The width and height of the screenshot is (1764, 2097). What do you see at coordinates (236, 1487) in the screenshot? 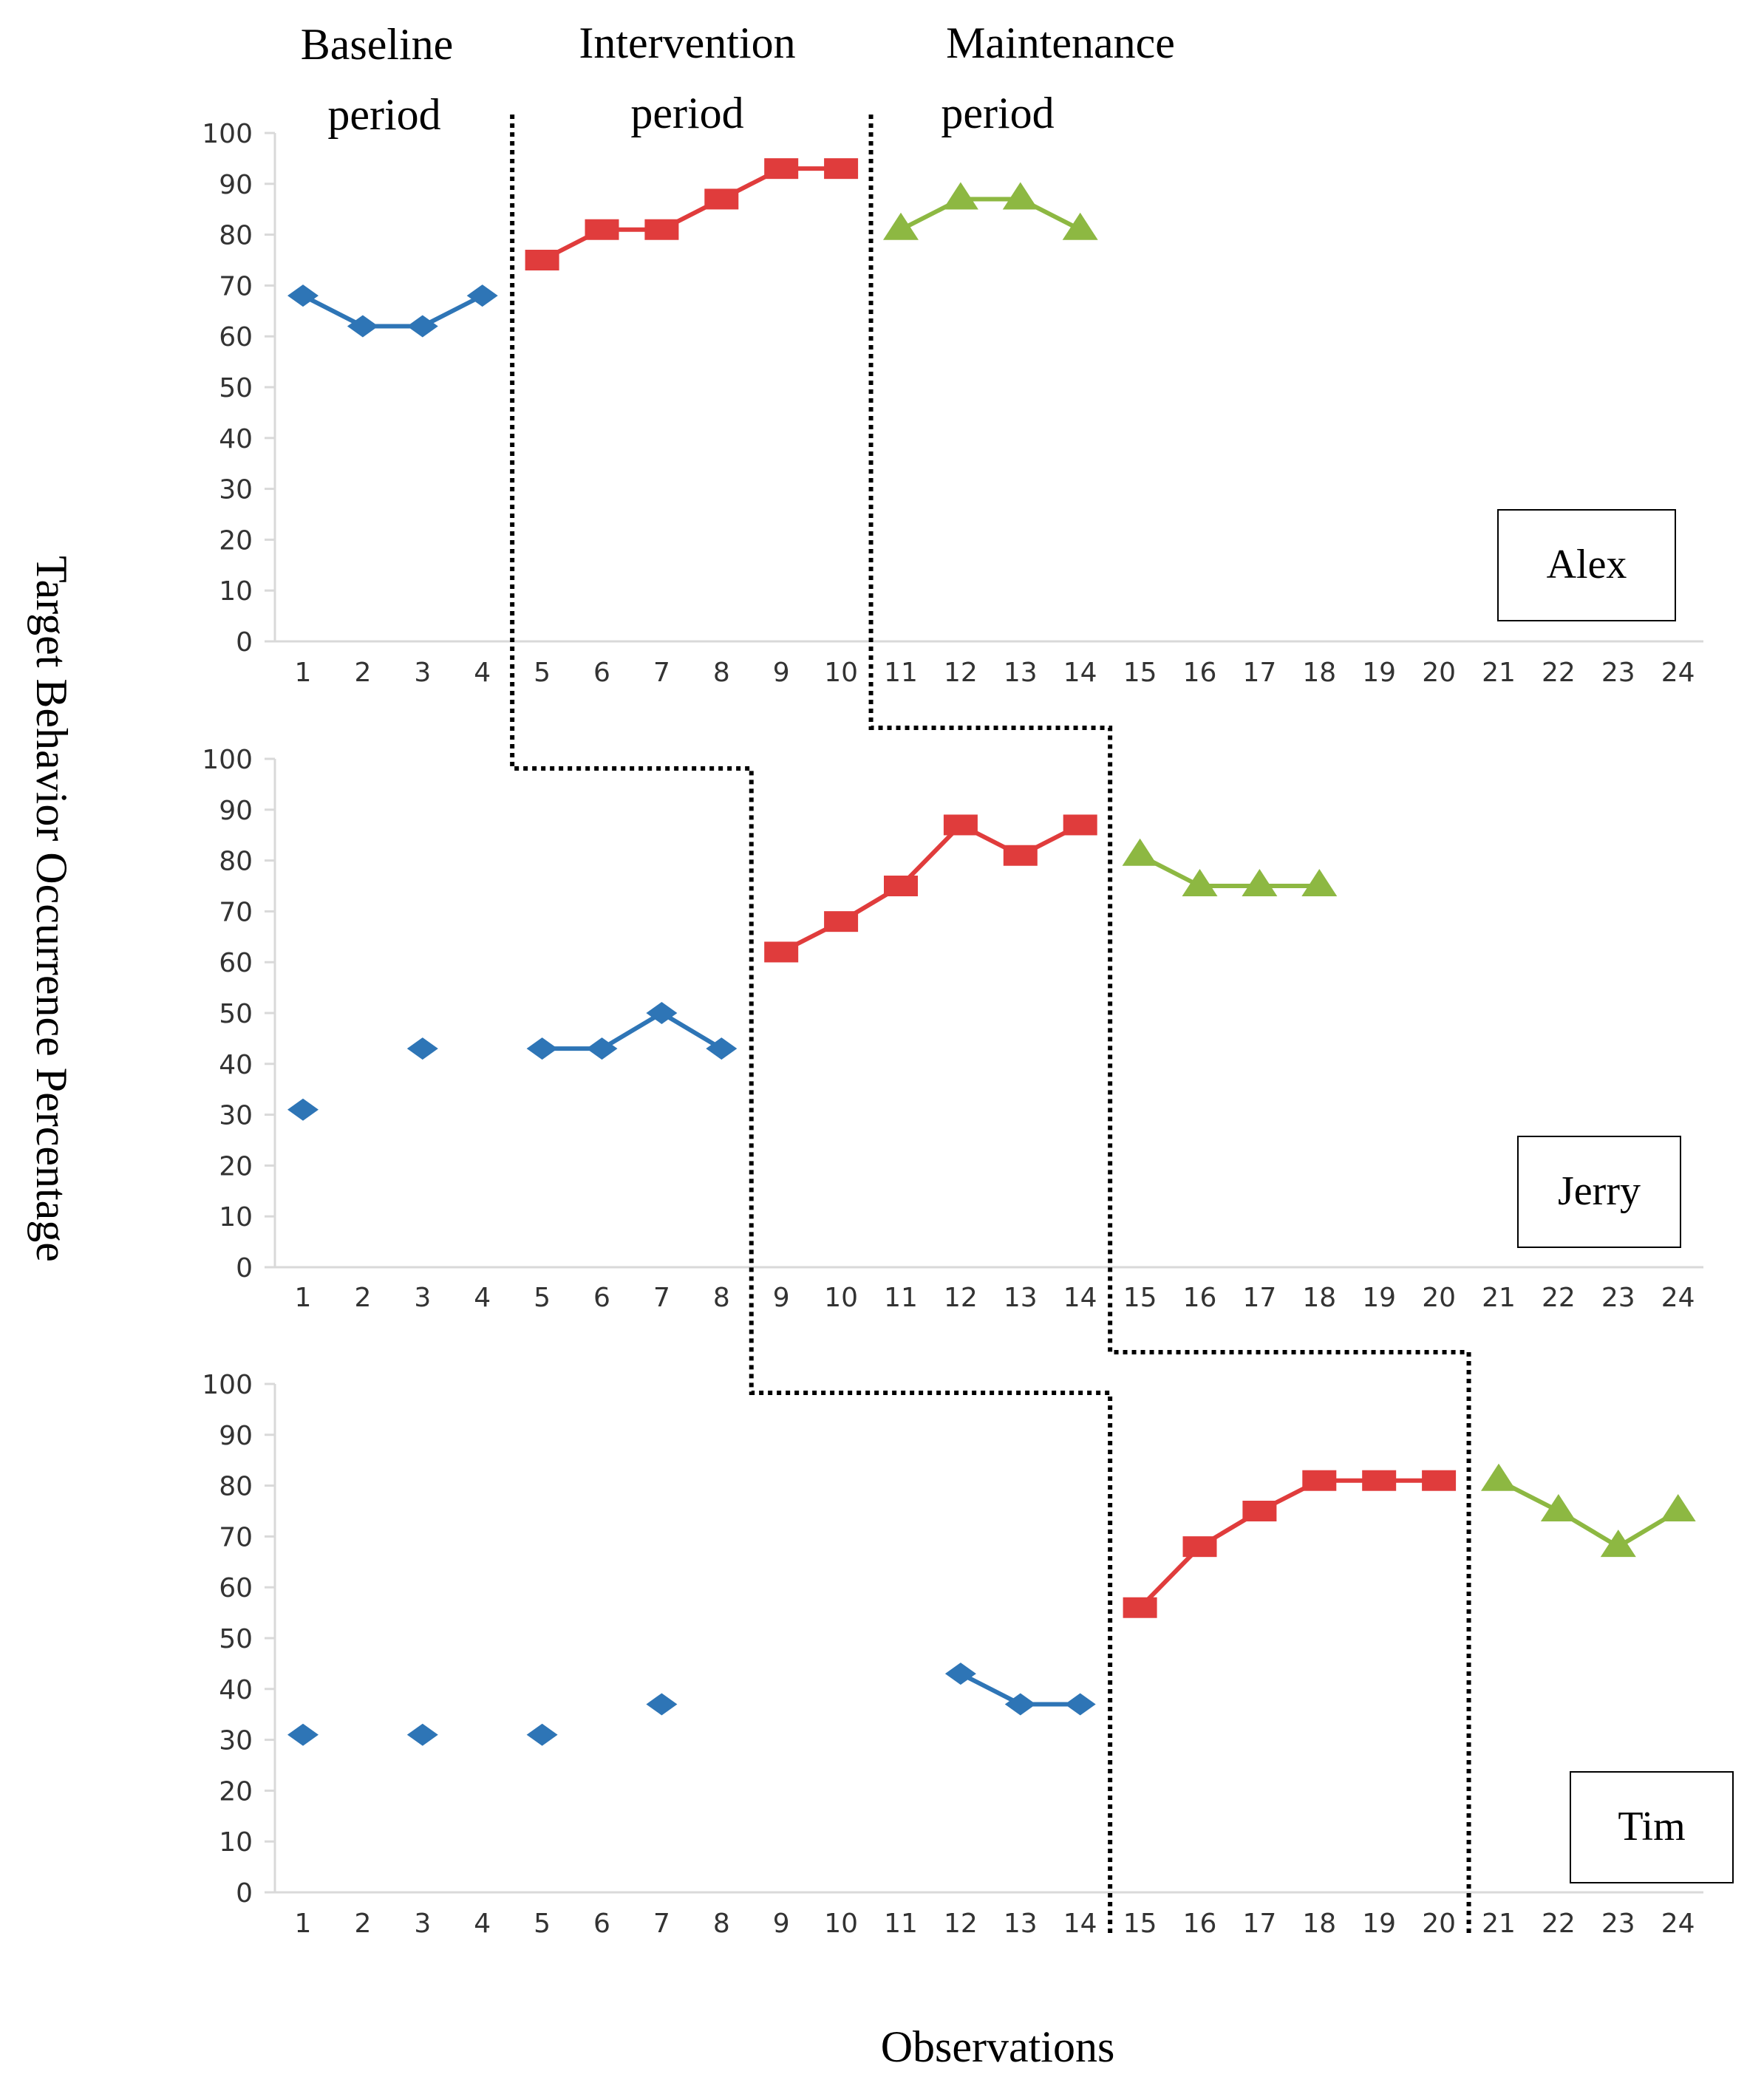
I see `y-tick-label: 80` at bounding box center [236, 1487].